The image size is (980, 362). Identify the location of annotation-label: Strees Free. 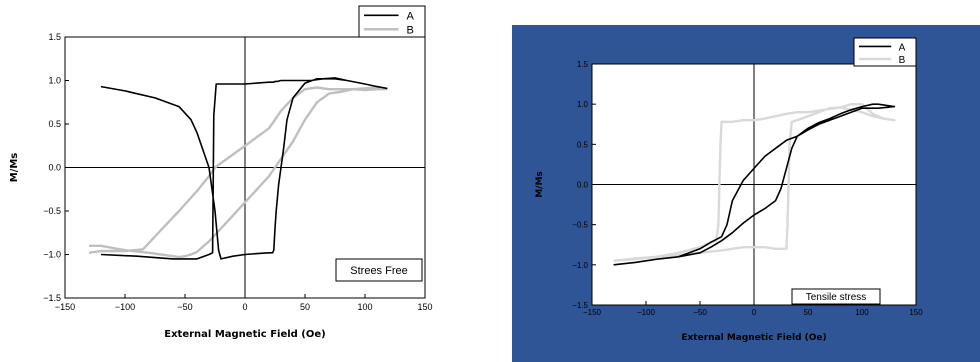
(378, 271).